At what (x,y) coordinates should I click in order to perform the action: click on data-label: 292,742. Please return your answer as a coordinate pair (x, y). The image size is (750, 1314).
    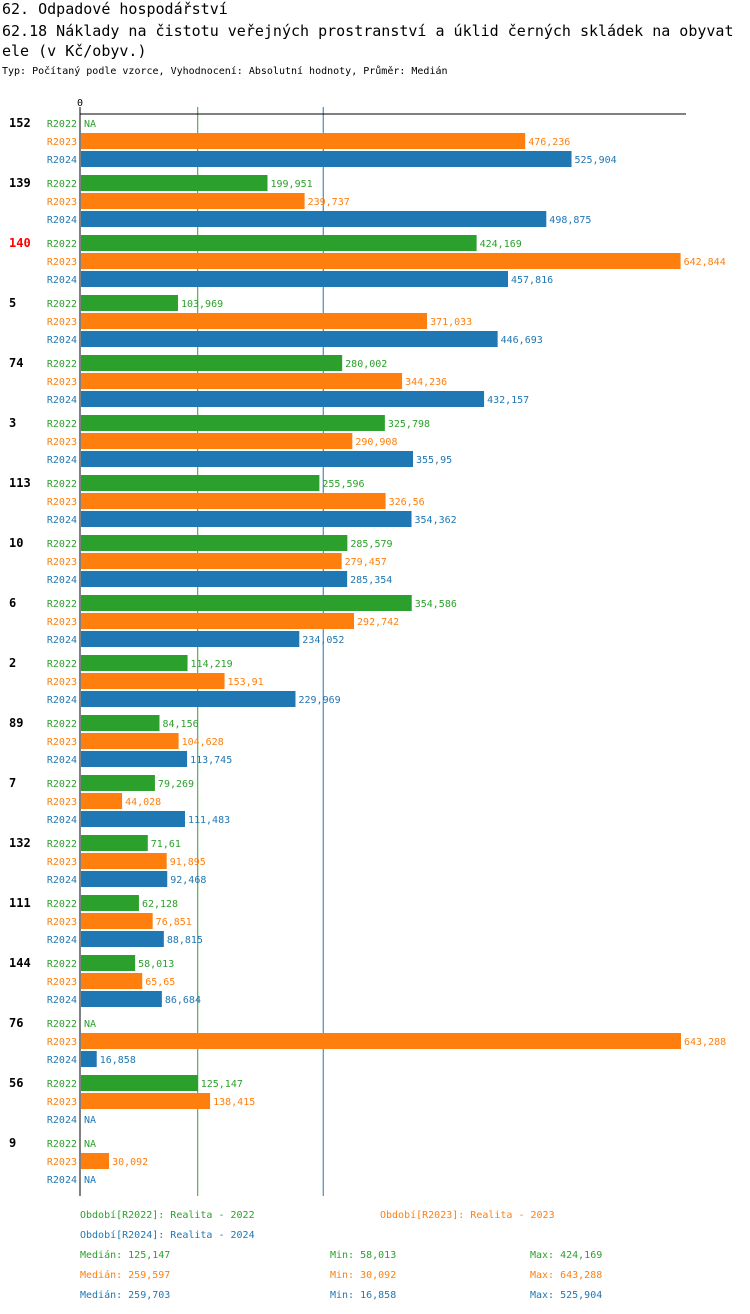
    Looking at the image, I should click on (378, 622).